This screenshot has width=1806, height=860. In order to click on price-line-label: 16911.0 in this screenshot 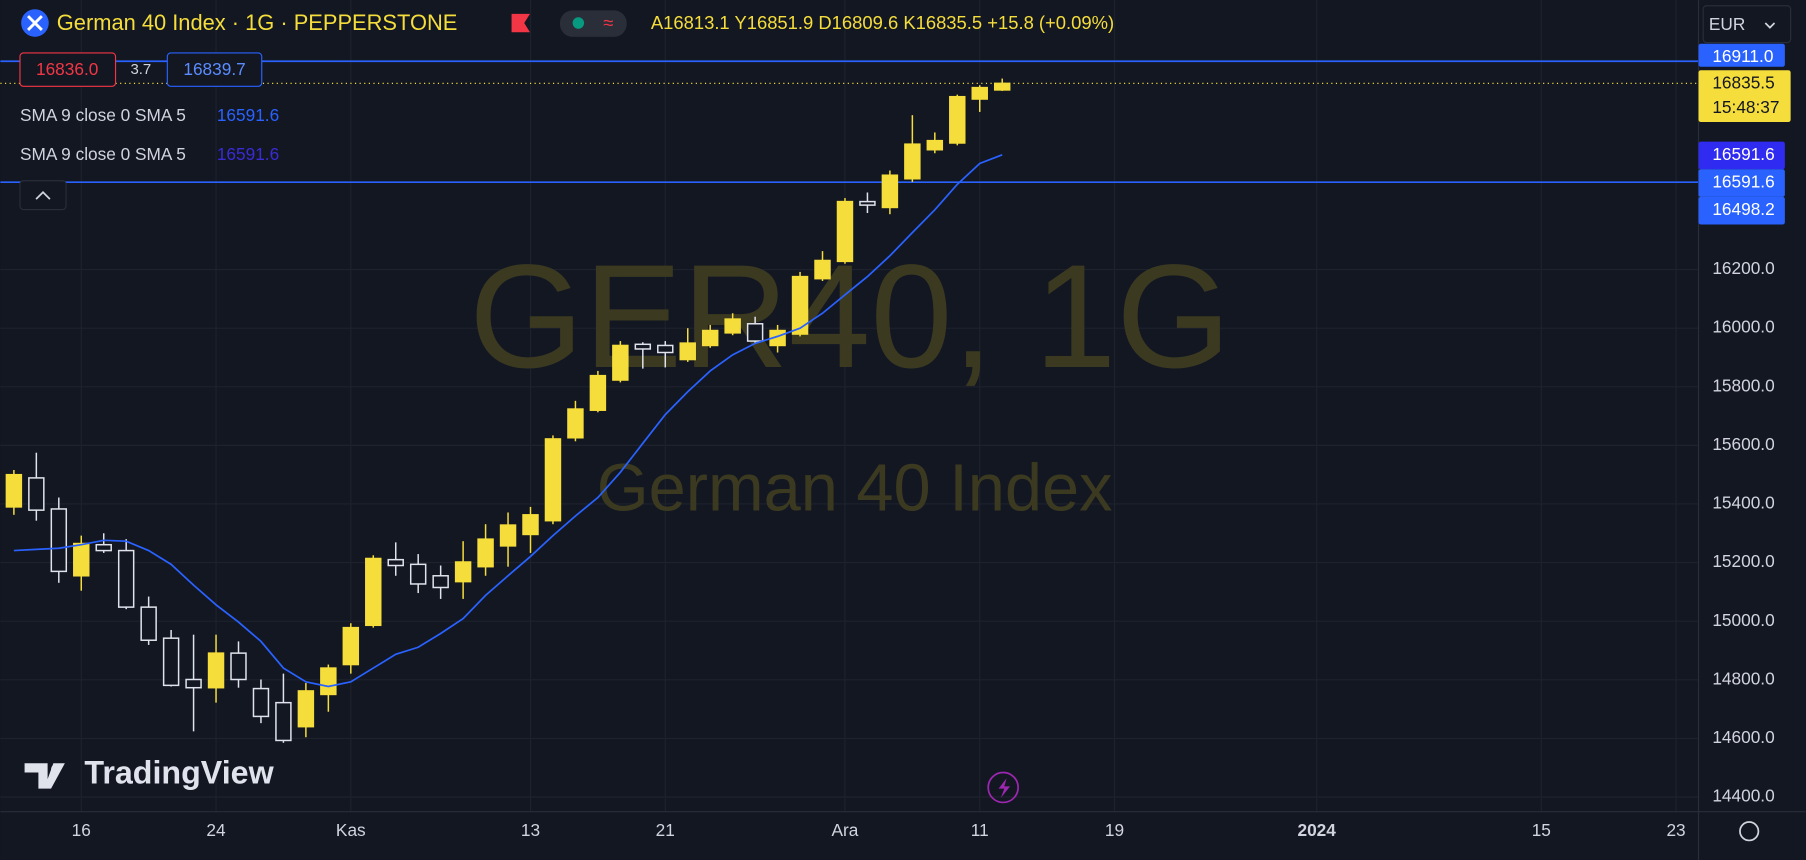, I will do `click(1742, 56)`.